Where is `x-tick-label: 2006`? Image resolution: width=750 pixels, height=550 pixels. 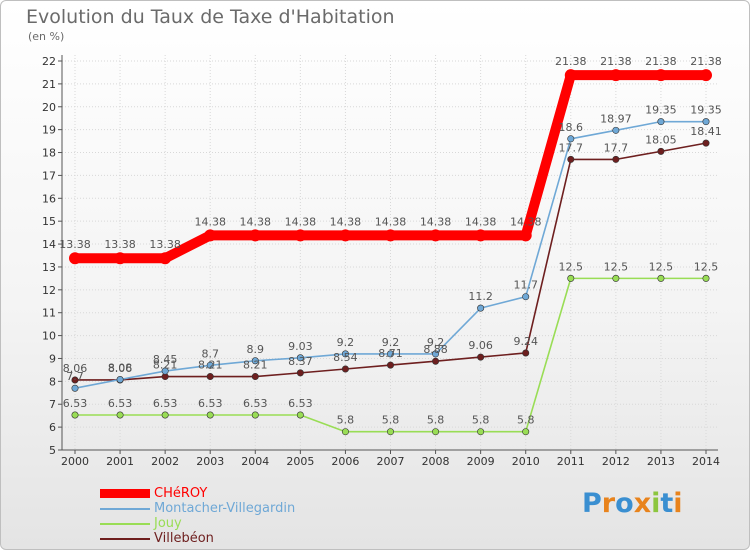
x-tick-label: 2006 is located at coordinates (345, 461).